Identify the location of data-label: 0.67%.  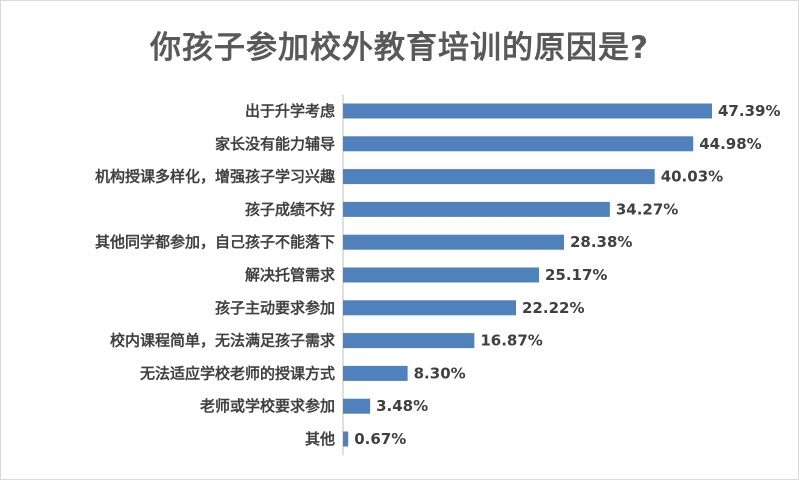
(380, 439).